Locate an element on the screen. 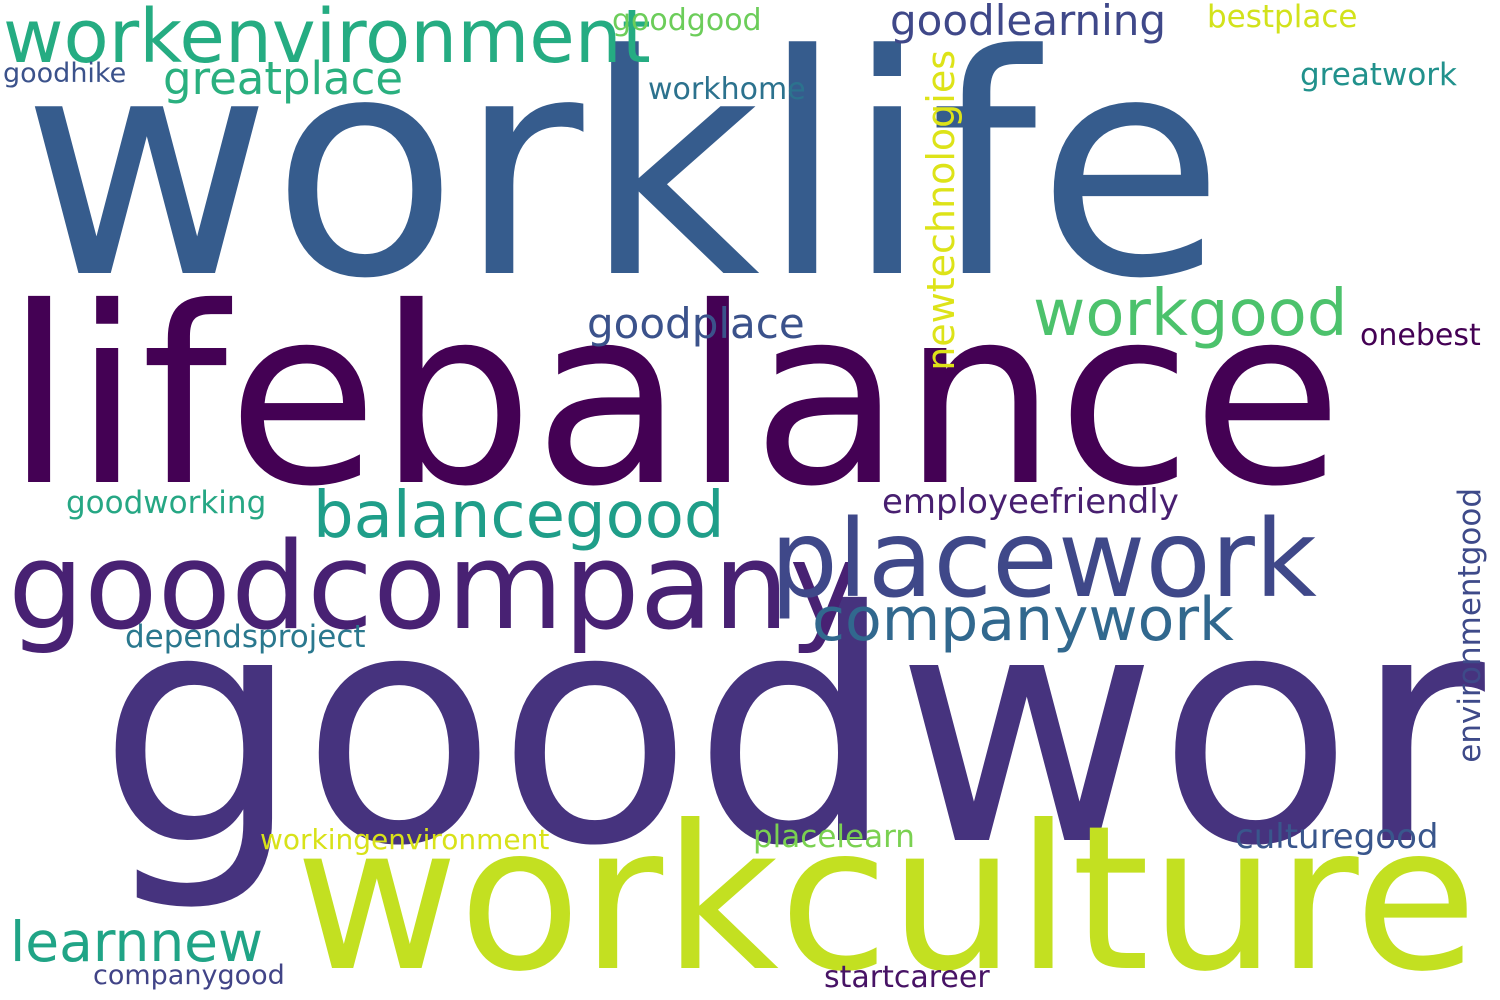  word-workgood: workgood is located at coordinates (1190, 314).